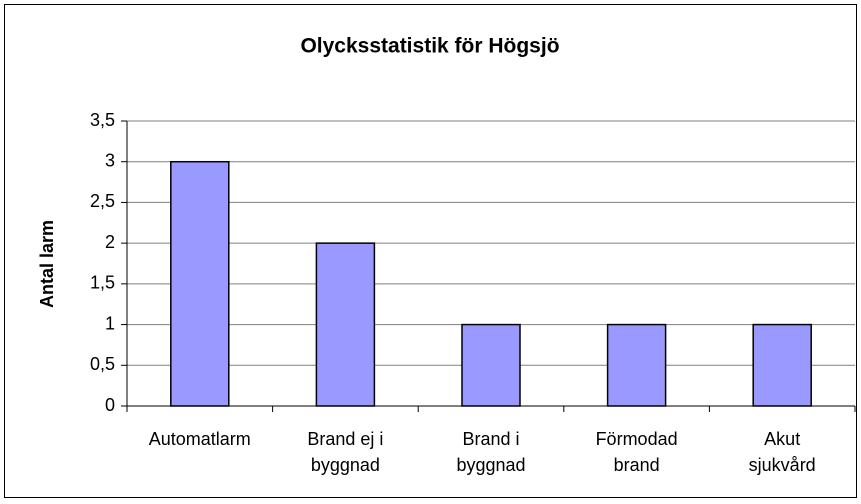 The height and width of the screenshot is (504, 861). I want to click on chart-title: Olycksstatistik för Högsjö, so click(429, 46).